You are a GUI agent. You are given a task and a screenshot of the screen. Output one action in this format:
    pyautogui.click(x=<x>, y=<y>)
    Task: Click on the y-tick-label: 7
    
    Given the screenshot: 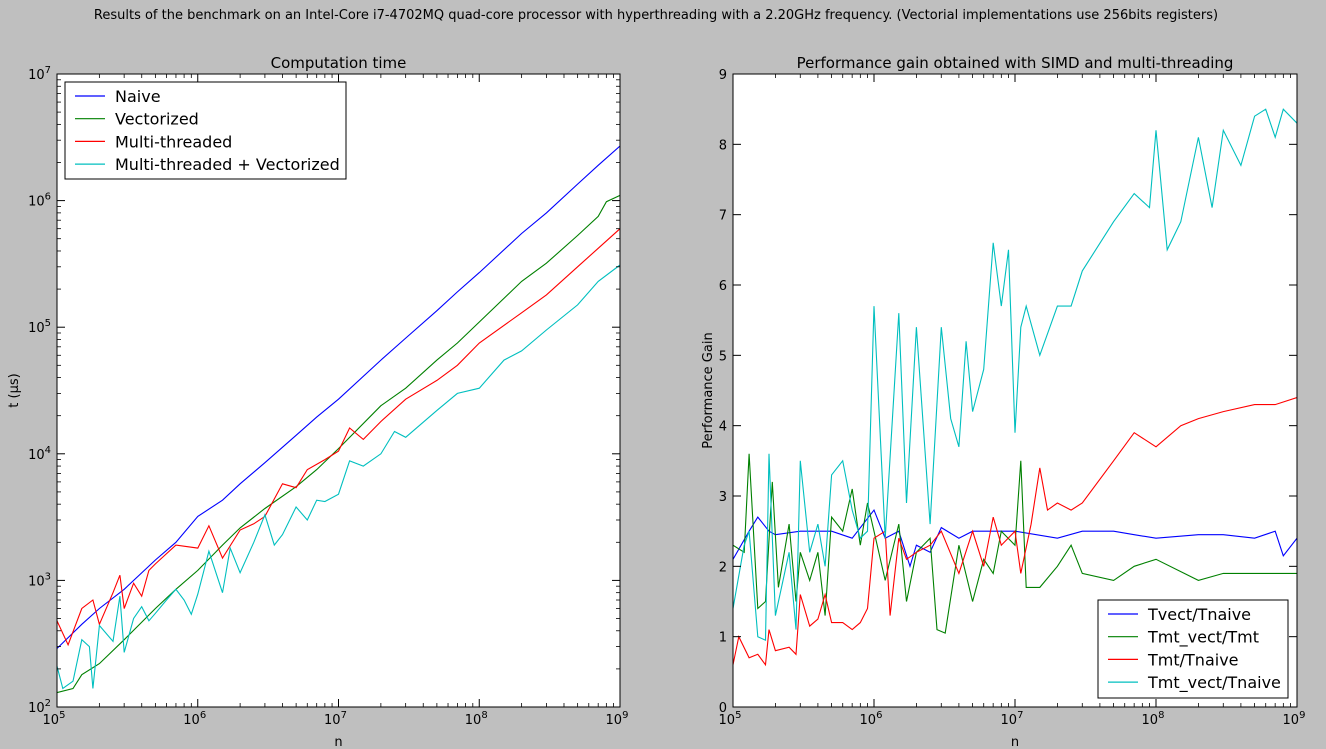 What is the action you would take?
    pyautogui.click(x=723, y=216)
    